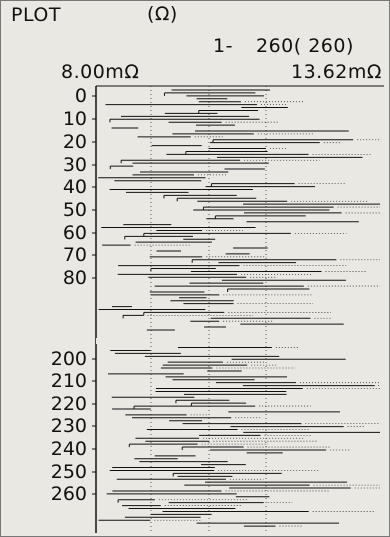  I want to click on y-tick-label: 40, so click(74, 187).